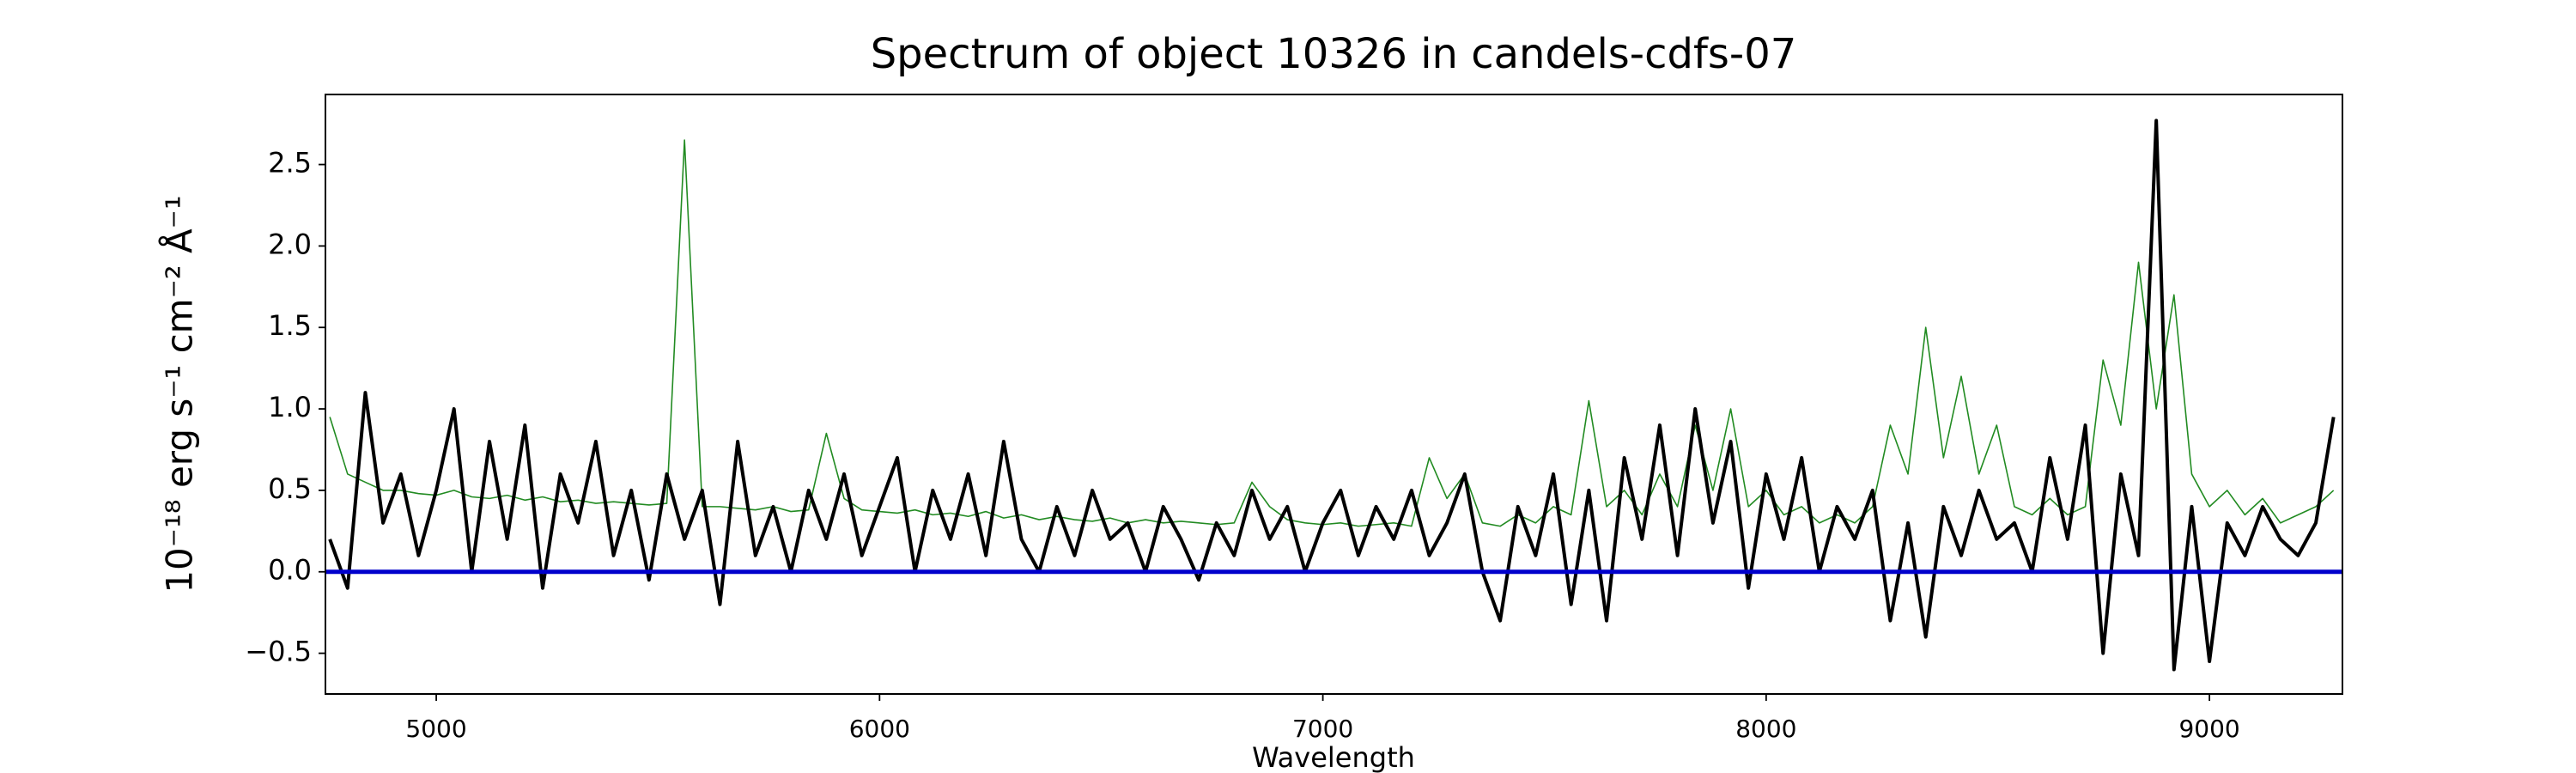 The height and width of the screenshot is (773, 2576). I want to click on x-tick-label: 6000, so click(879, 729).